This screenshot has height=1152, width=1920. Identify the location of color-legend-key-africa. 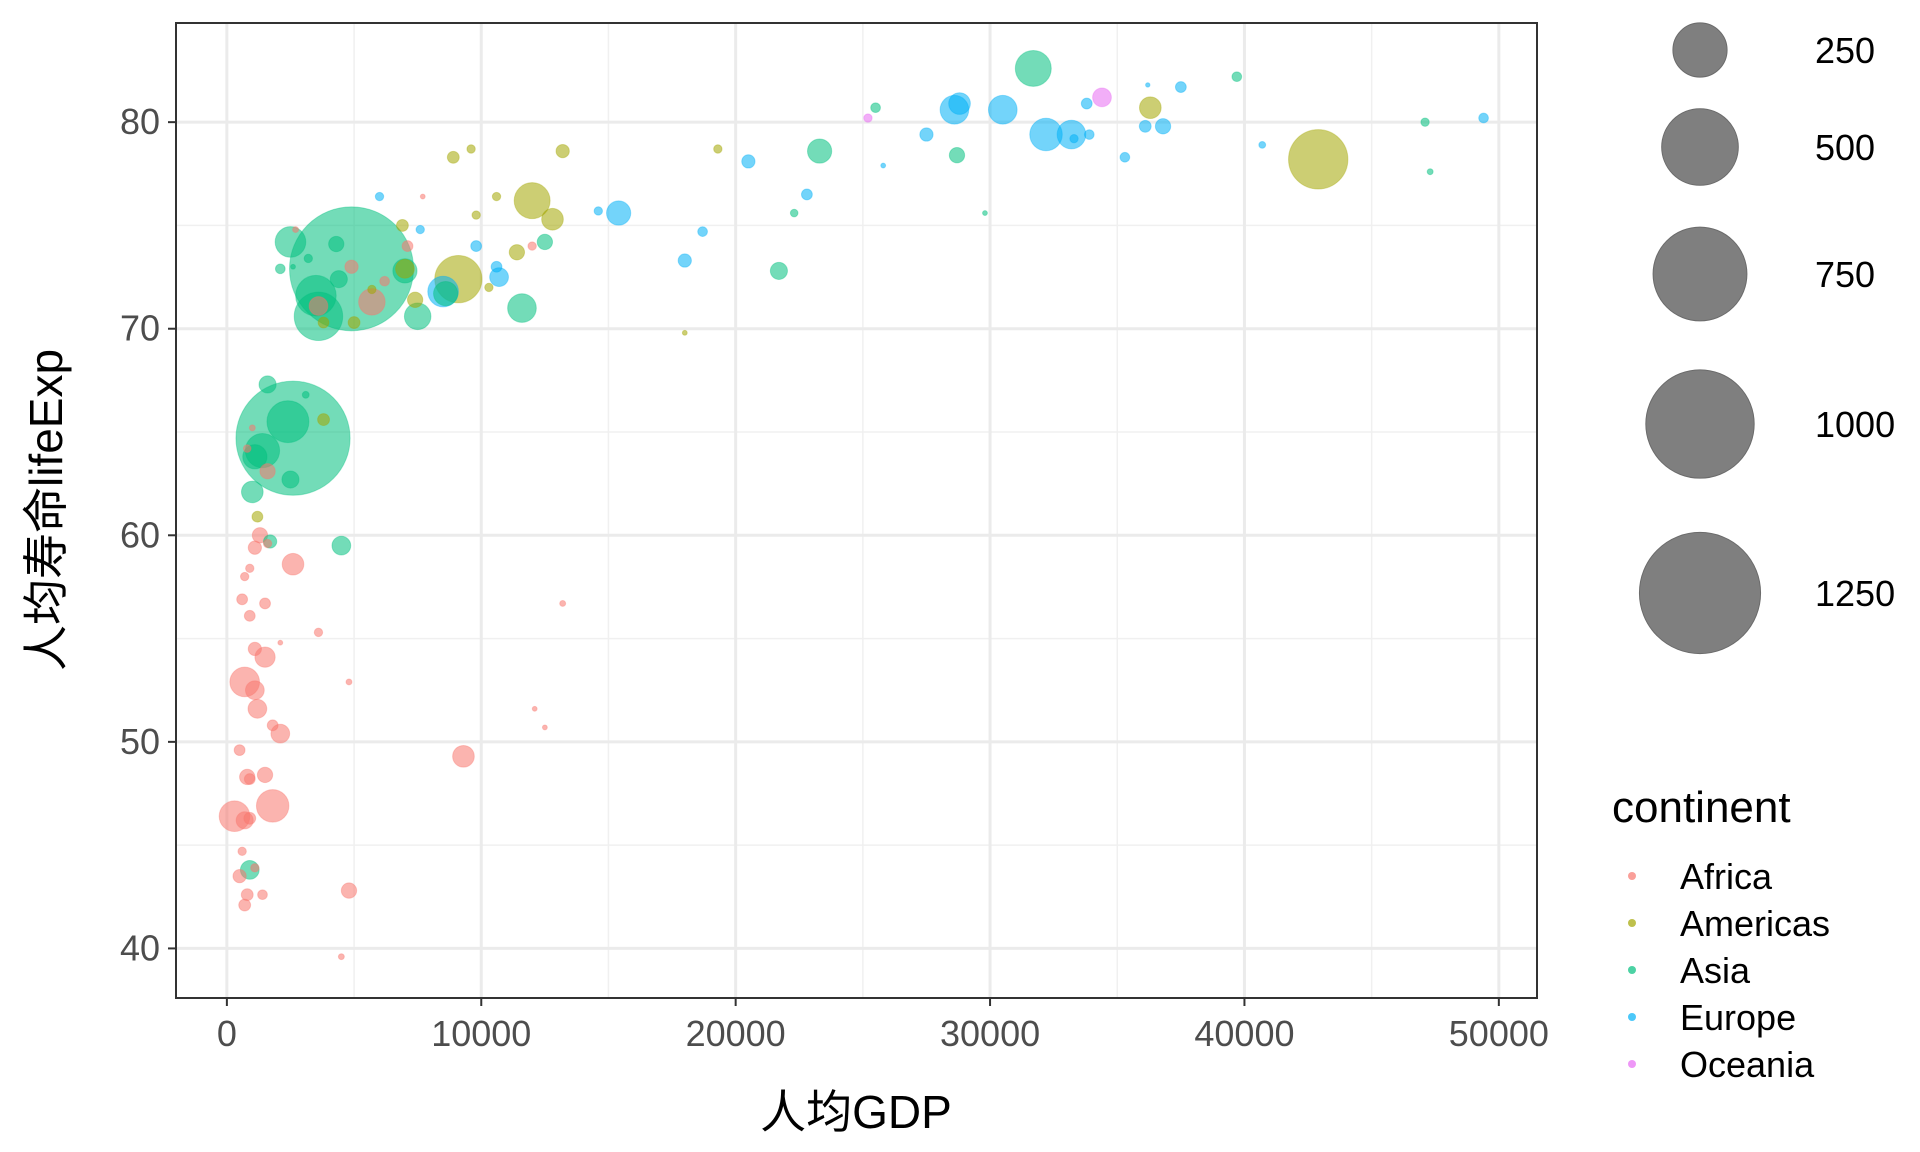
(1632, 876).